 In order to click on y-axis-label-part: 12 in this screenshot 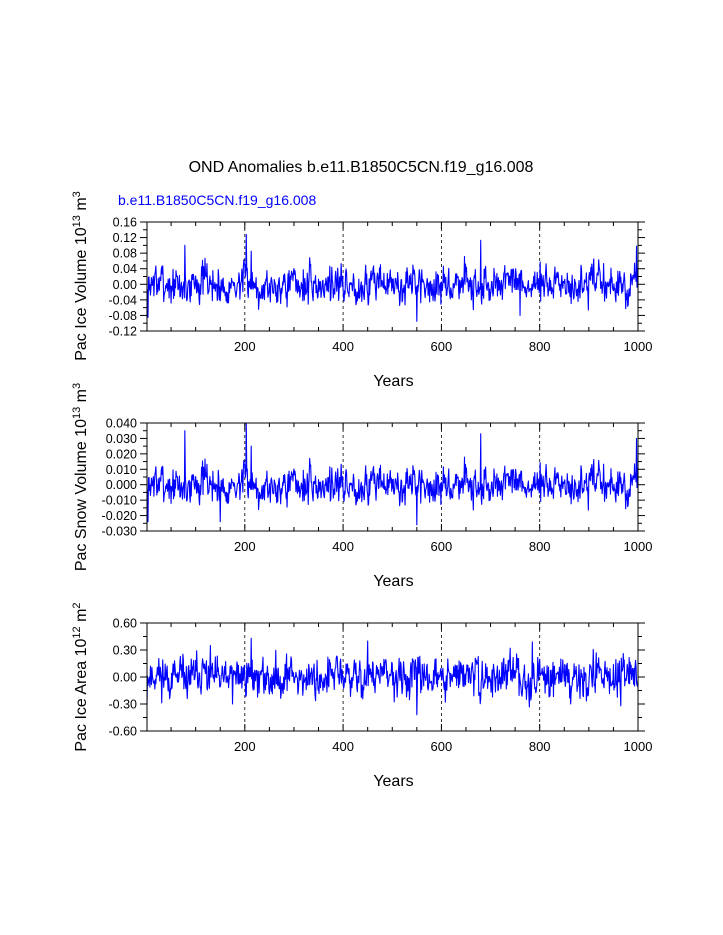, I will do `click(77, 632)`.